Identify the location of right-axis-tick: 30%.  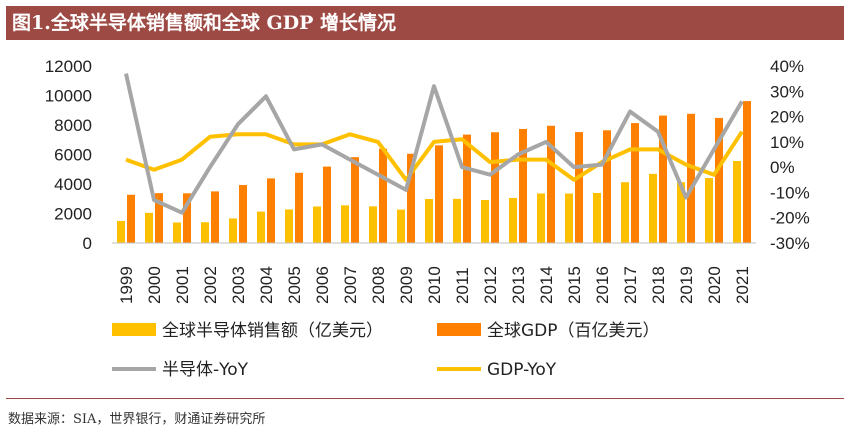
(787, 91).